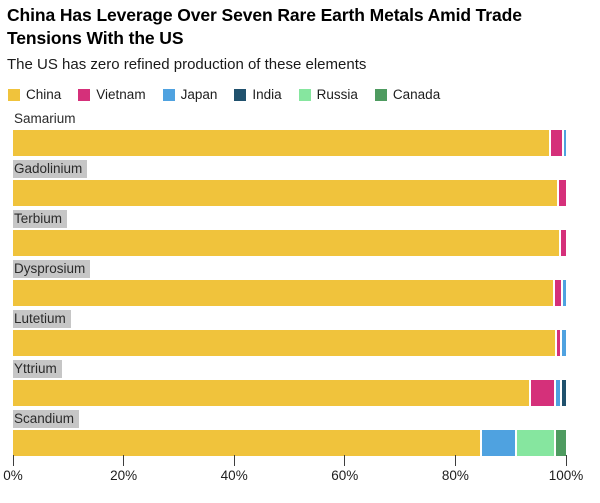 The image size is (600, 503). What do you see at coordinates (345, 475) in the screenshot?
I see `axis-tick-label: 60%` at bounding box center [345, 475].